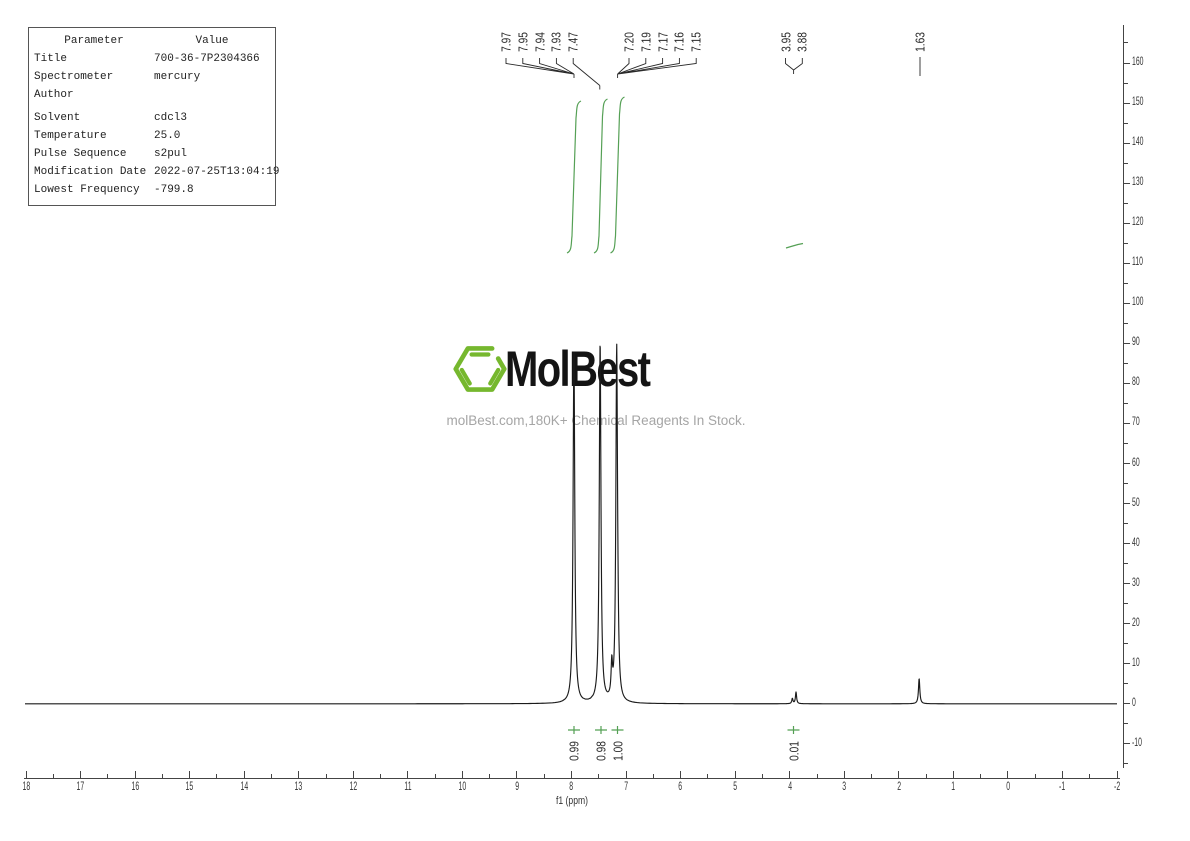  Describe the element at coordinates (207, 59) in the screenshot. I see `parameter-value: 700-36-7P2304366` at that location.